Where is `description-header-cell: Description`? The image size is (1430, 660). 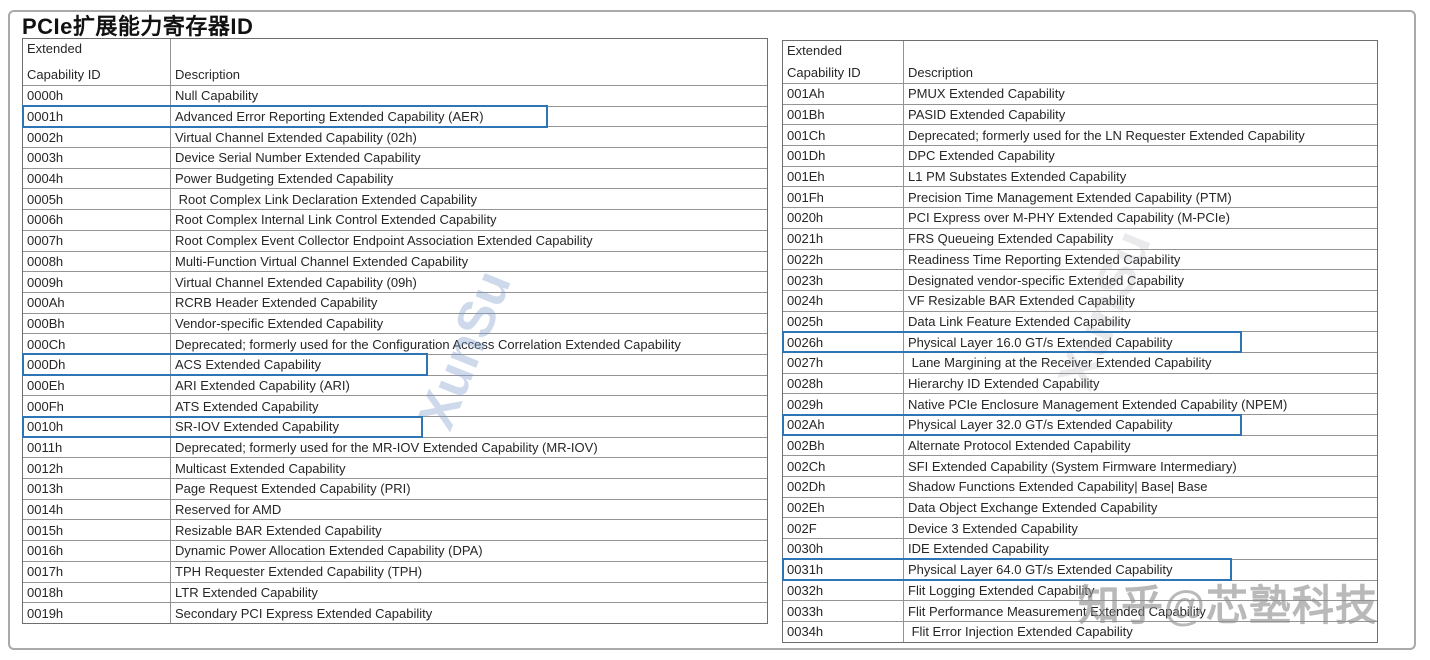 description-header-cell: Description is located at coordinates (941, 72).